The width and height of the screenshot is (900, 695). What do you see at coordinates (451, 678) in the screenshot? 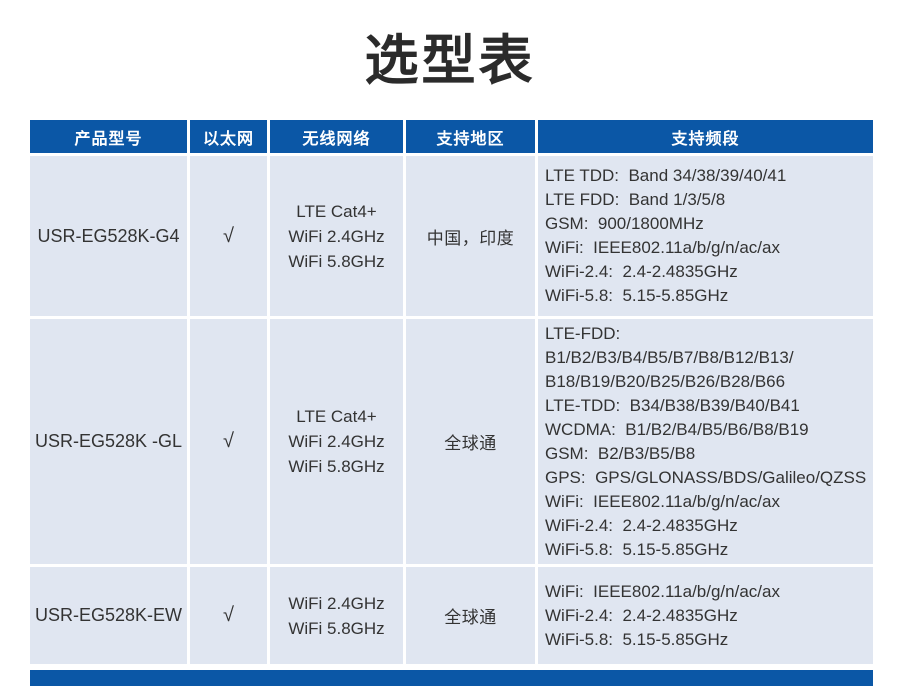
I see `footer-bar` at bounding box center [451, 678].